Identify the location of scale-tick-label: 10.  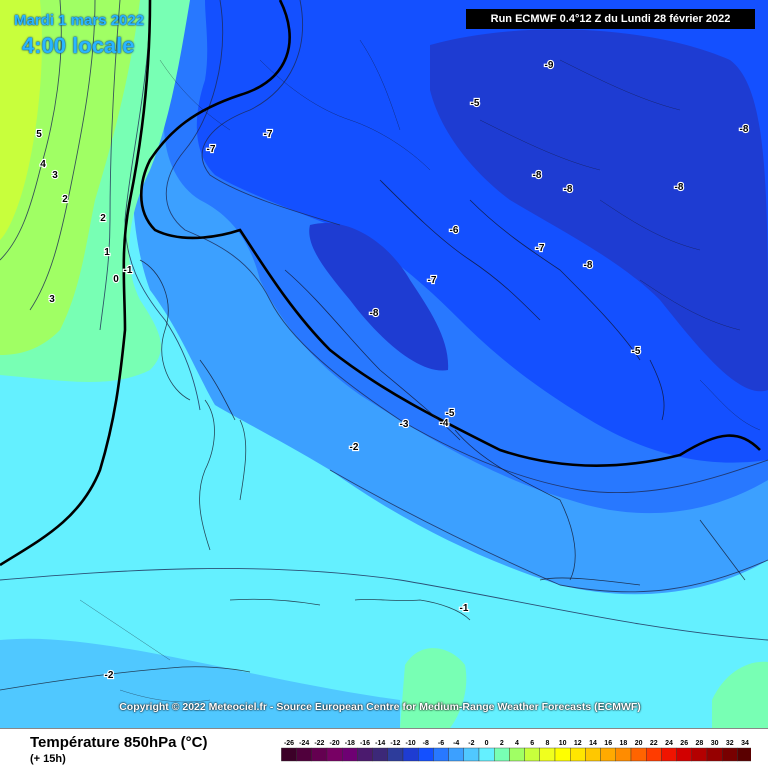
(563, 743).